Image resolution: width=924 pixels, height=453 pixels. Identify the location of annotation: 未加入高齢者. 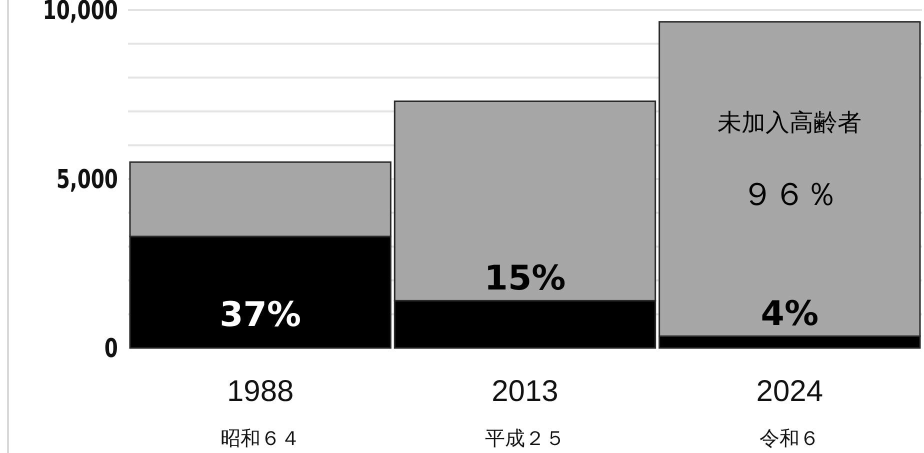
(790, 122).